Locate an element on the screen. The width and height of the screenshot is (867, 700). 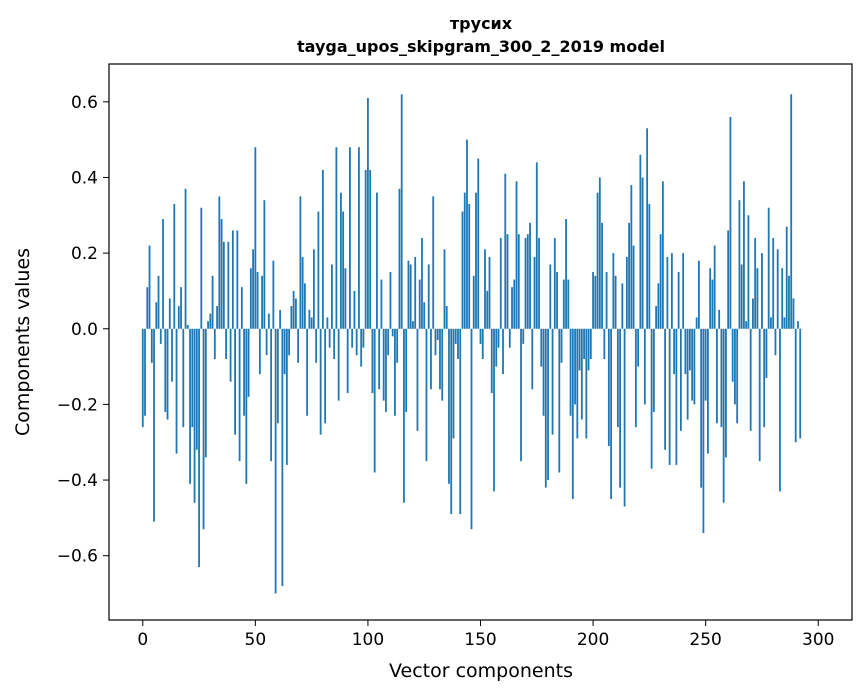
x-tick-label: 200 is located at coordinates (593, 640).